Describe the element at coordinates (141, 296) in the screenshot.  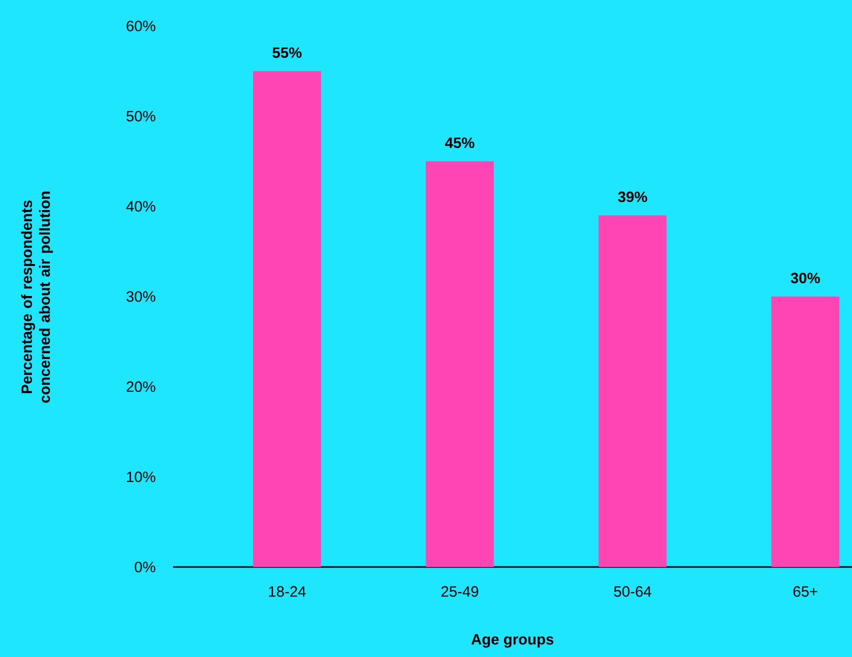
I see `y-tick-label: 30%` at that location.